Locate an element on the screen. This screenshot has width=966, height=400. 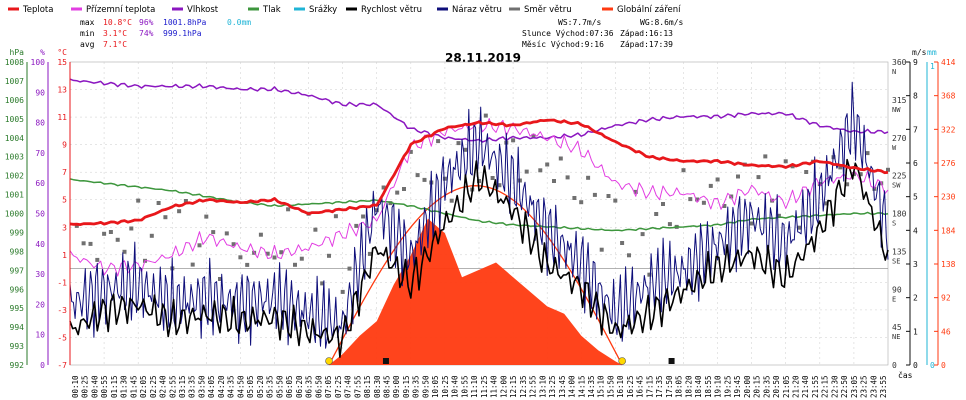
axis-tick-dir: 315 is located at coordinates (899, 100).